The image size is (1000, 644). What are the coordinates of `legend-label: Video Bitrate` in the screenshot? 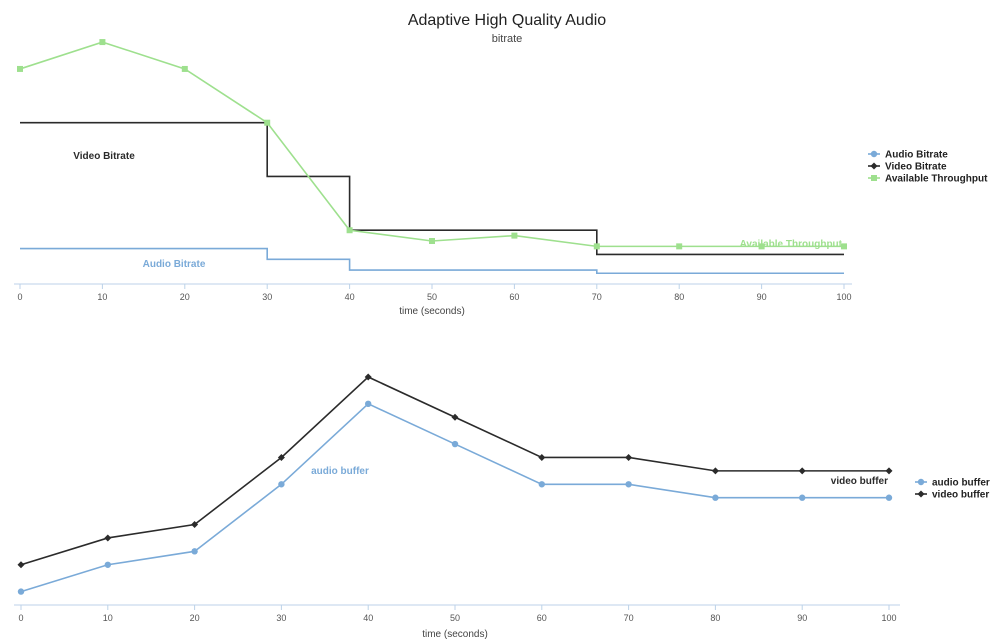 It's located at (916, 167).